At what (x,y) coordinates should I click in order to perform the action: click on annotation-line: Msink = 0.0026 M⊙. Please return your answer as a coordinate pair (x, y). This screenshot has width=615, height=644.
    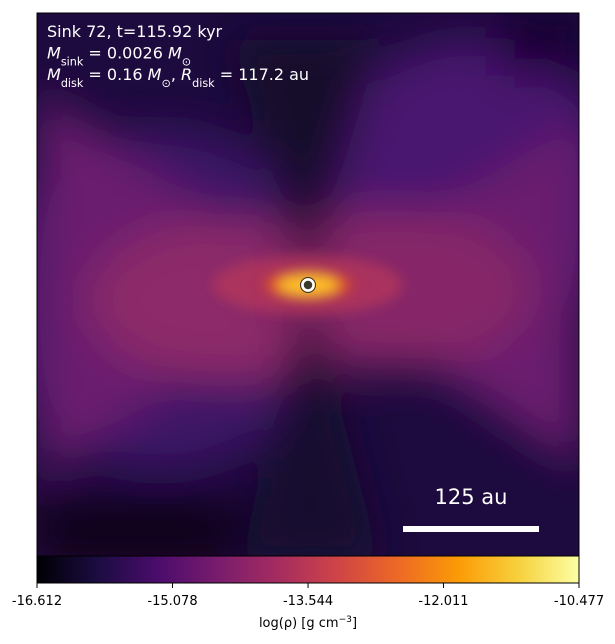
    Looking at the image, I should click on (119, 56).